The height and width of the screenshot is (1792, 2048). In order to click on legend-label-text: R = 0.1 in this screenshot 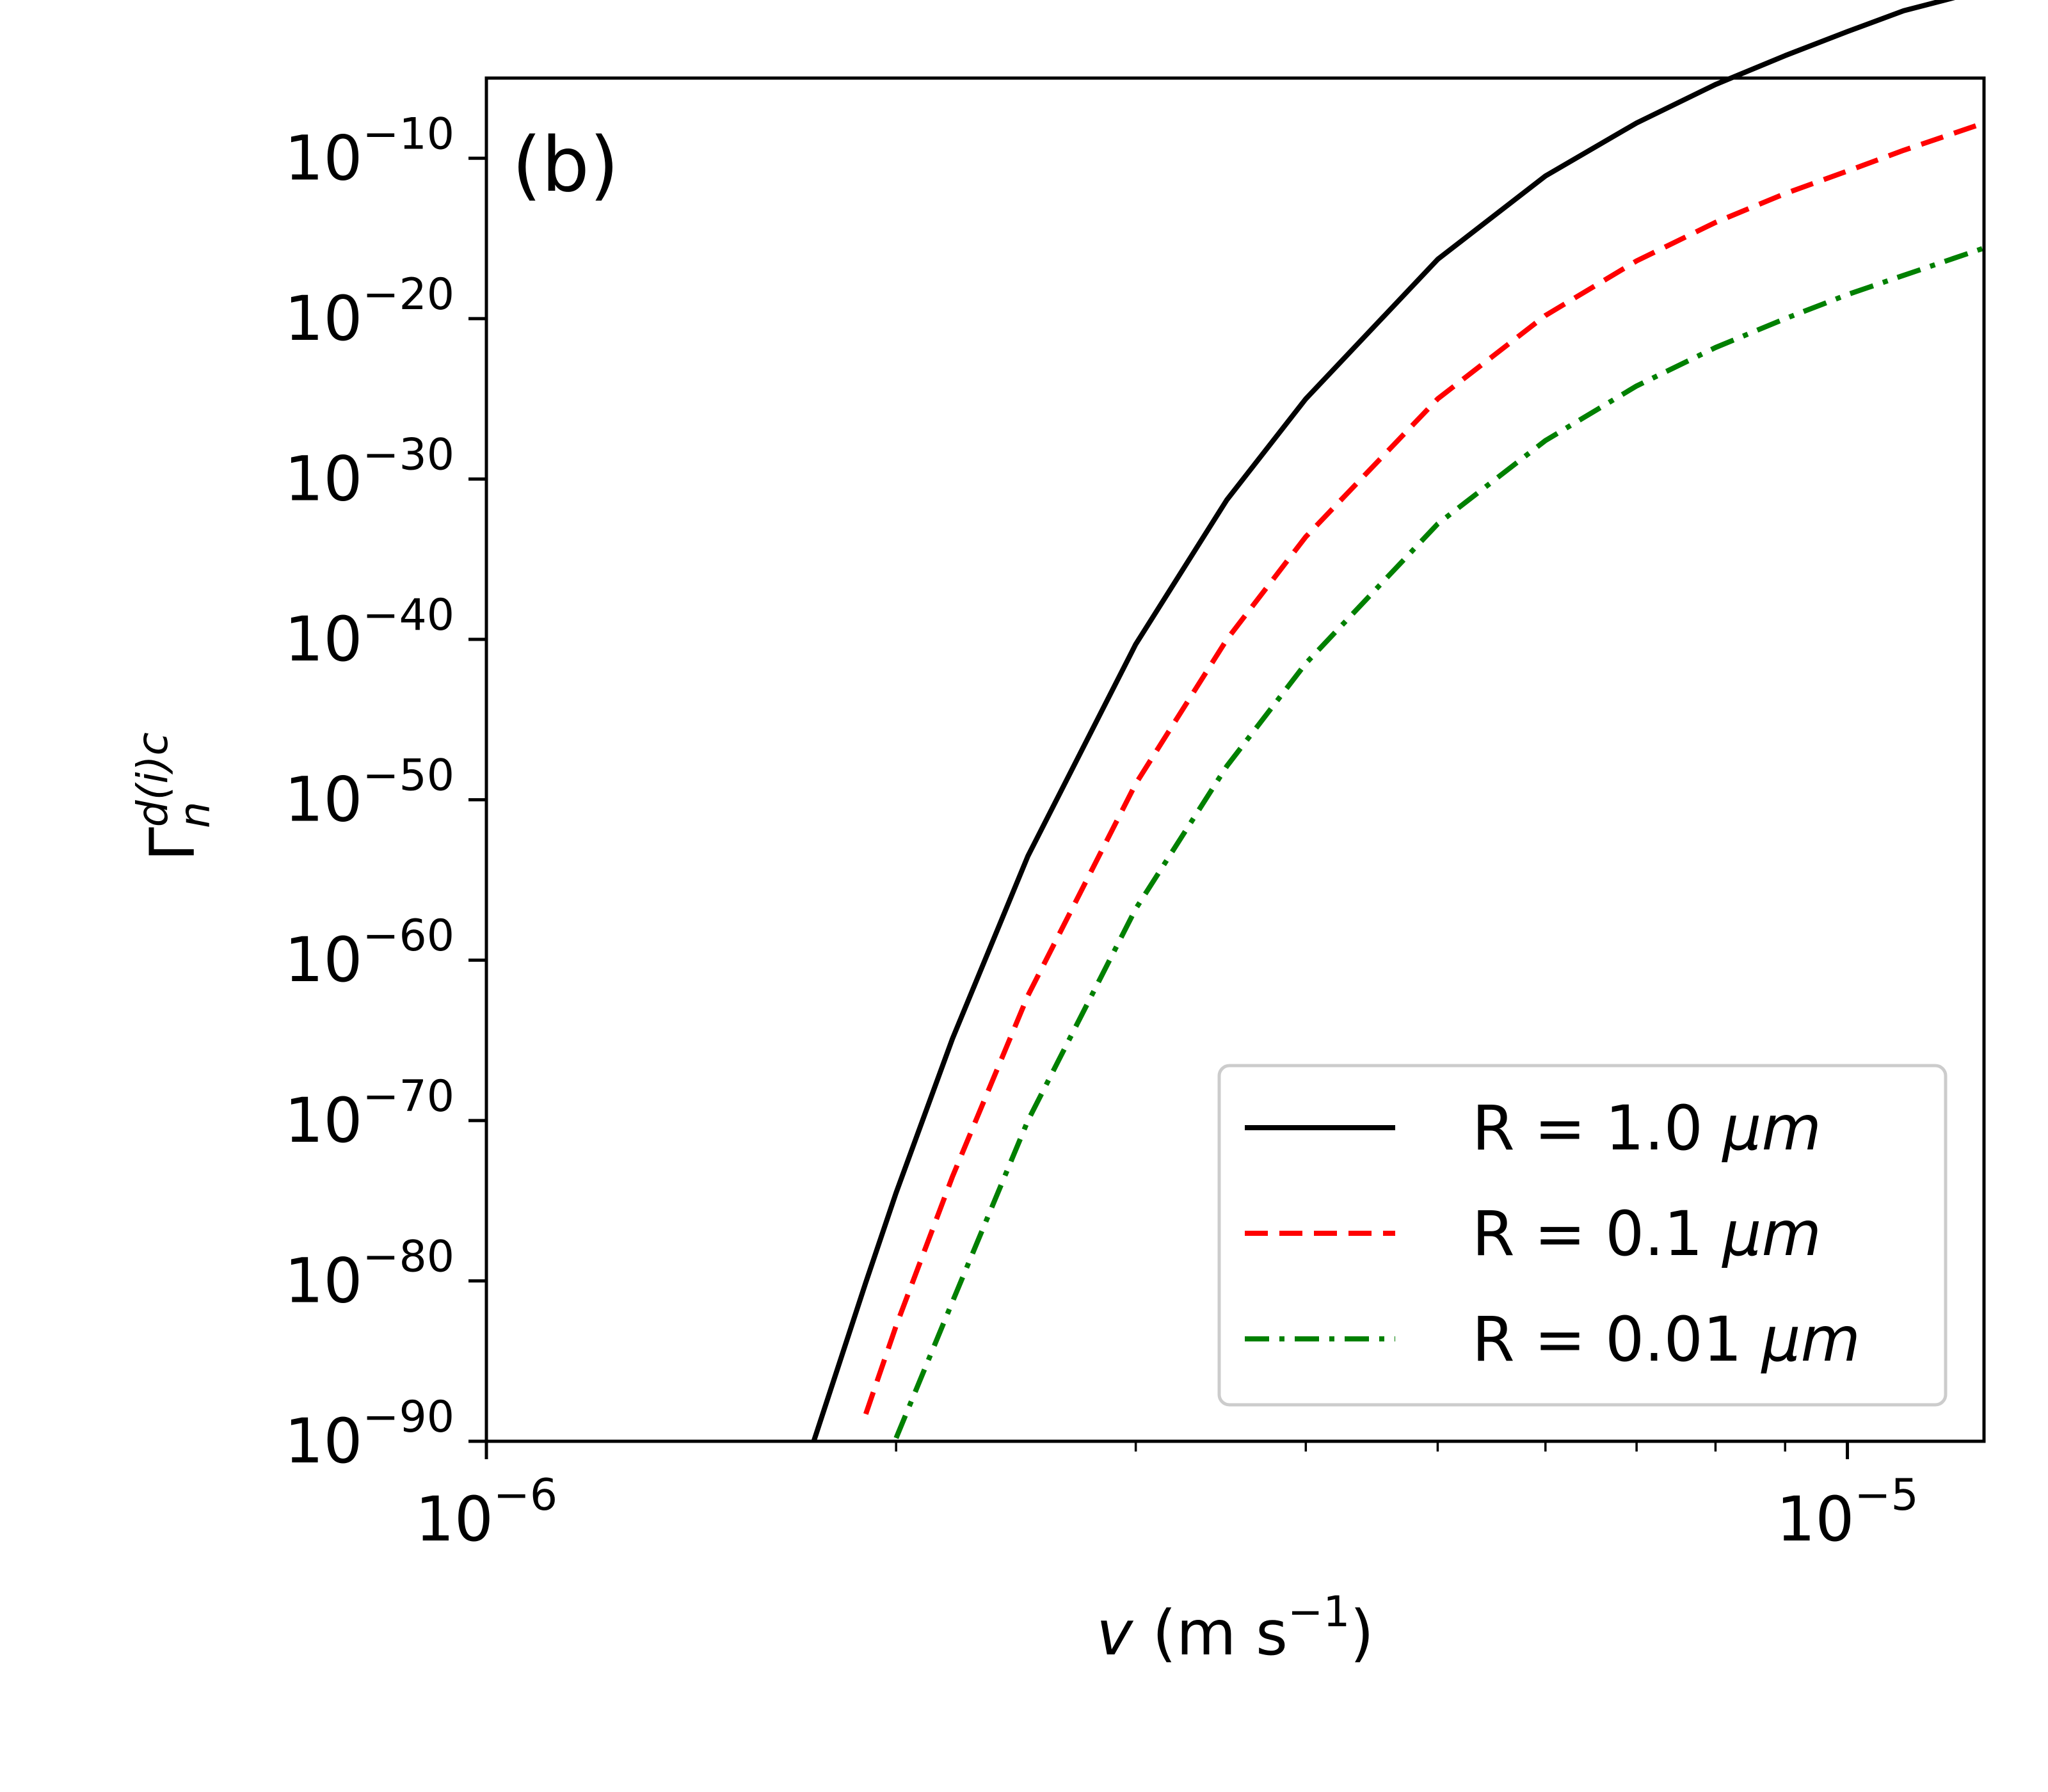, I will do `click(1597, 1234)`.